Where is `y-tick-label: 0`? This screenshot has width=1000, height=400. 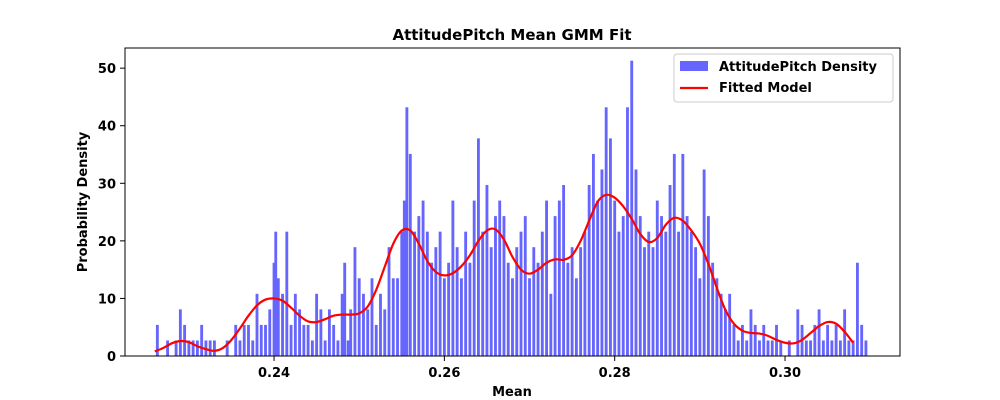
y-tick-label: 0 is located at coordinates (111, 357).